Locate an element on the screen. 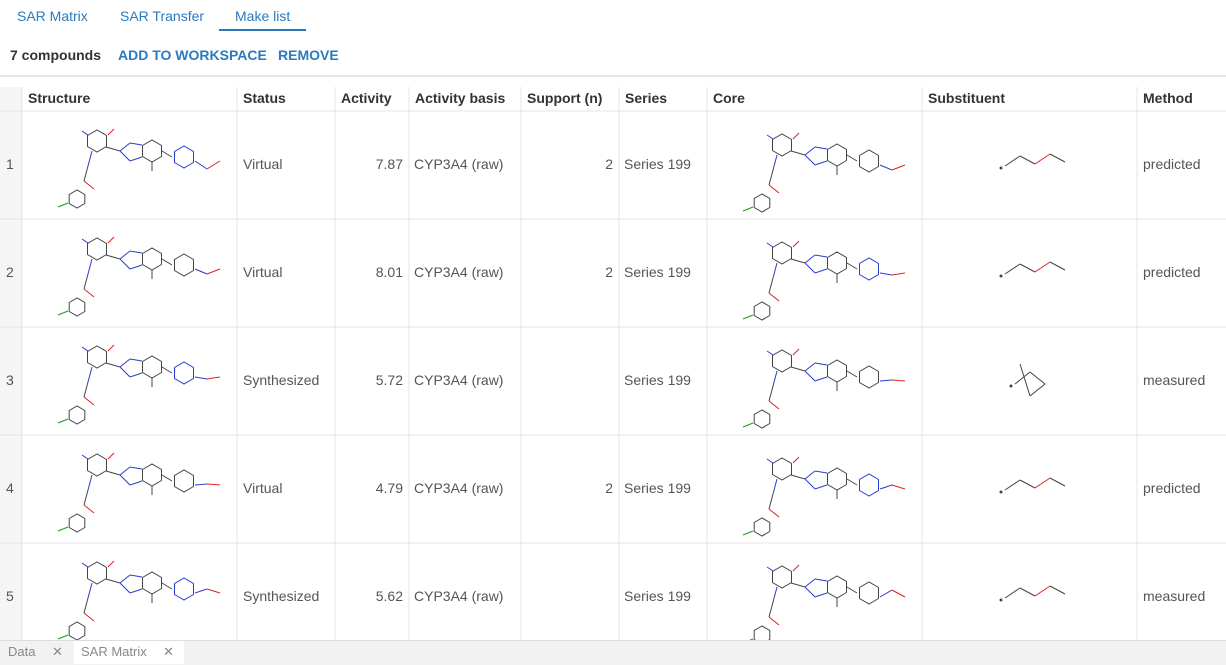 The image size is (1226, 665). tab: SAR Matrix is located at coordinates (52, 16).